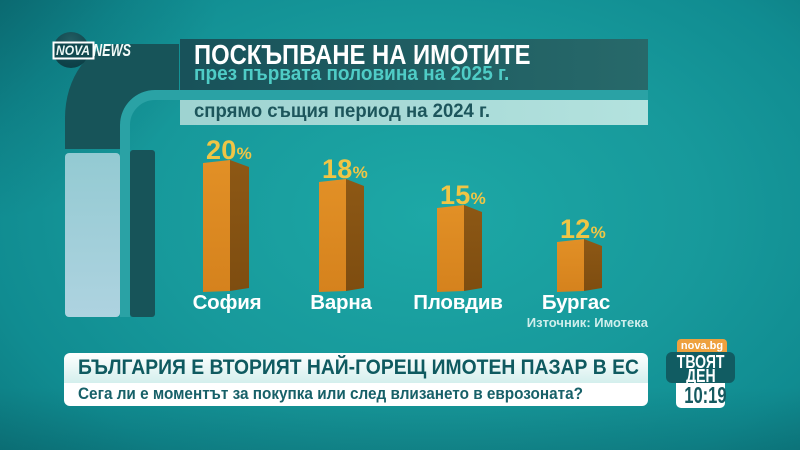 This screenshot has width=800, height=450. What do you see at coordinates (112, 50) in the screenshot?
I see `svg-text: NEWS` at bounding box center [112, 50].